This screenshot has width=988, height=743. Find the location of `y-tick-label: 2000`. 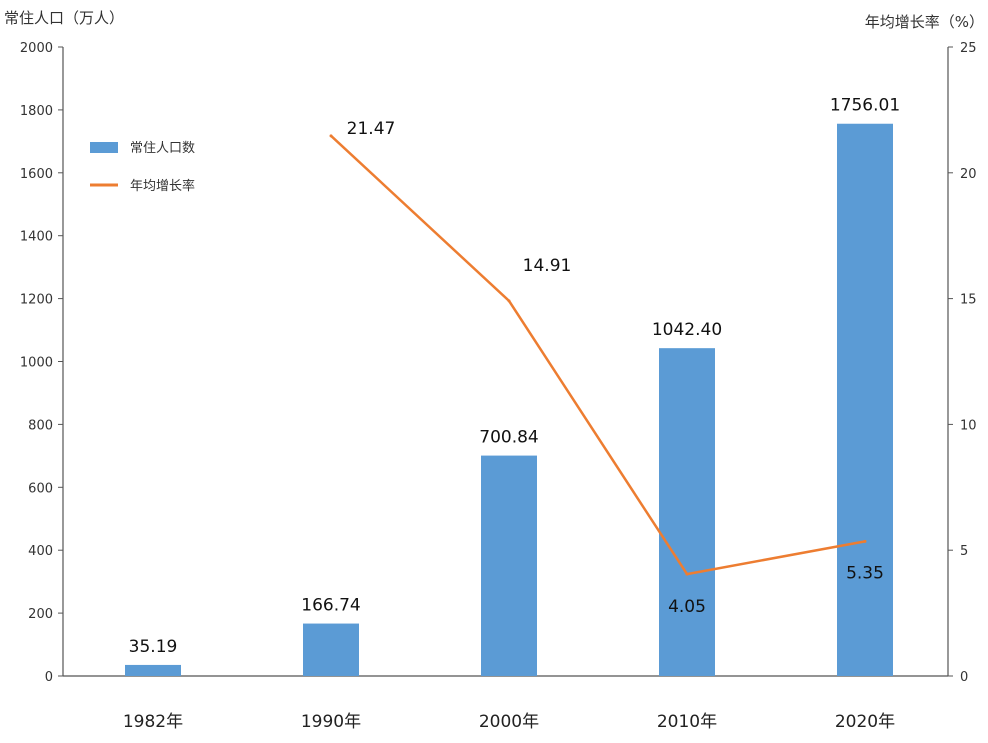

y-tick-label: 2000 is located at coordinates (36, 48).